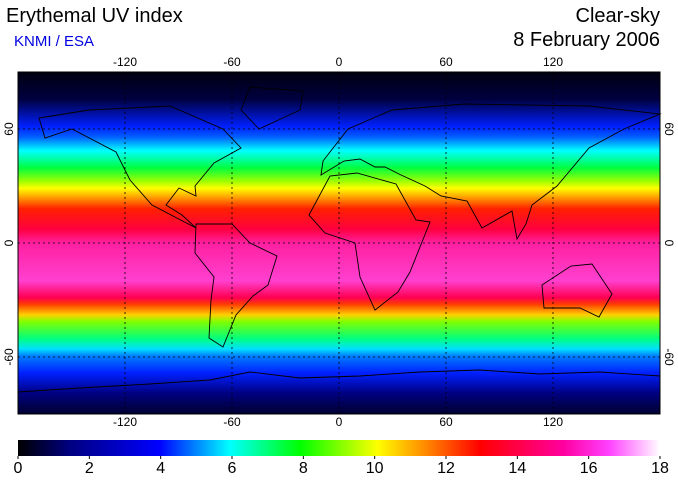  I want to click on colorbar, so click(339, 448).